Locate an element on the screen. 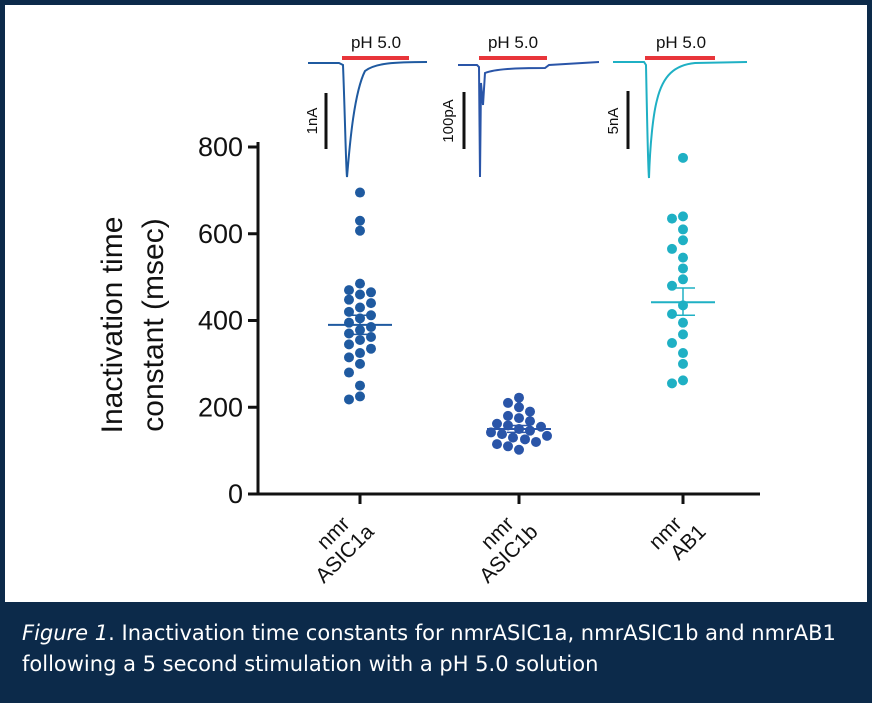 The image size is (872, 703). trace-inset-2: pH 5.0 100pA is located at coordinates (520, 105).